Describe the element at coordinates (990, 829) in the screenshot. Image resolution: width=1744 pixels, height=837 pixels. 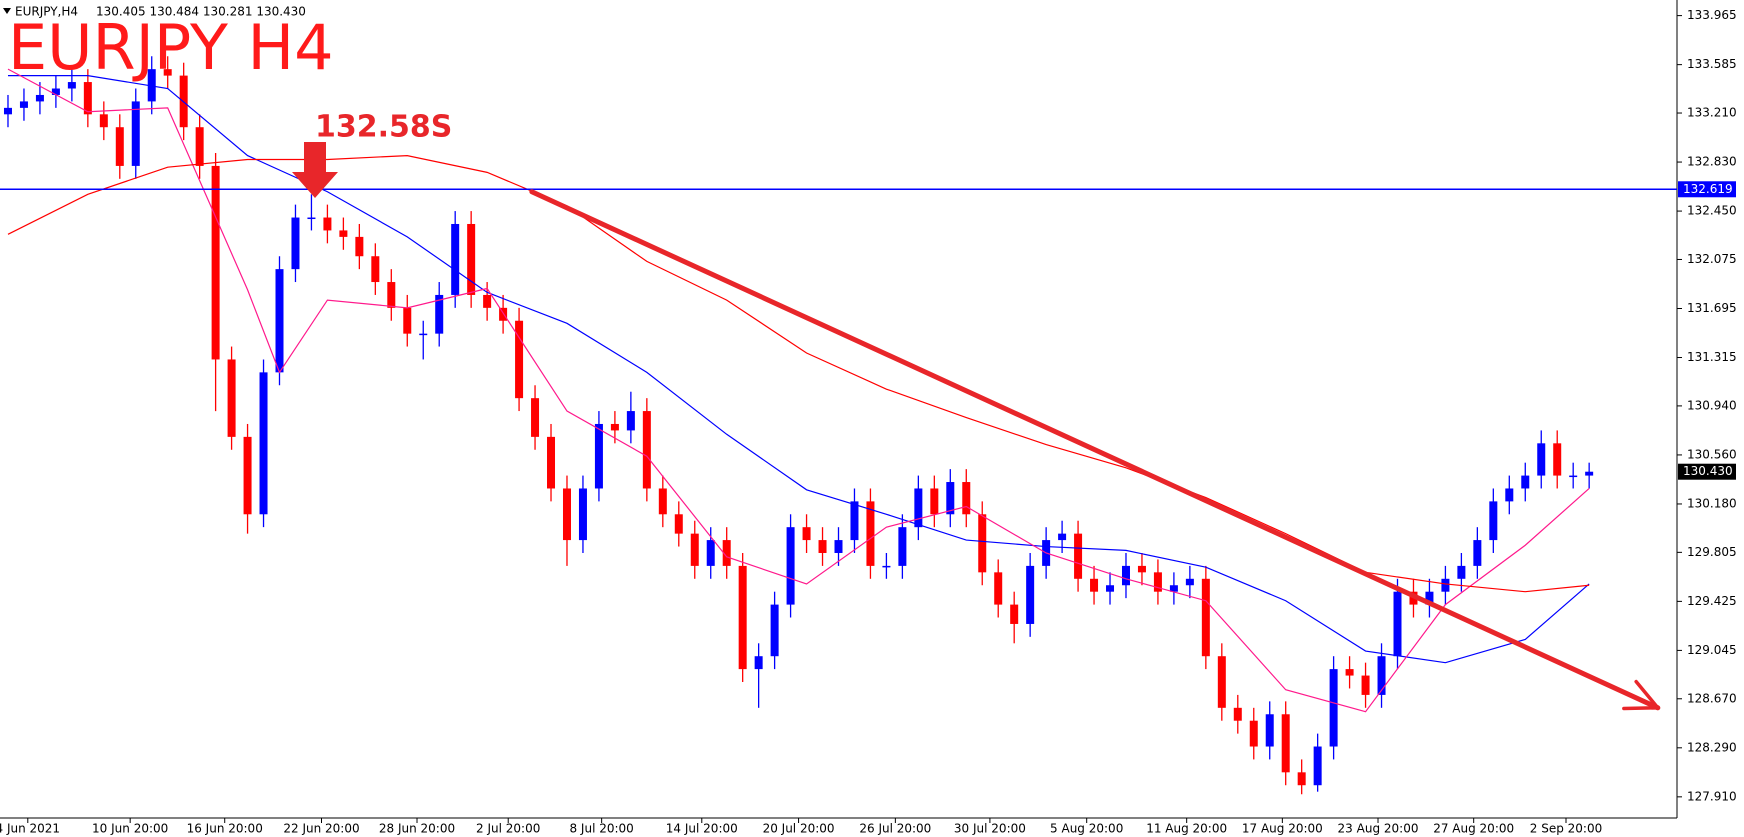
I see `x-tick-label: 30 Jul 20:00` at that location.